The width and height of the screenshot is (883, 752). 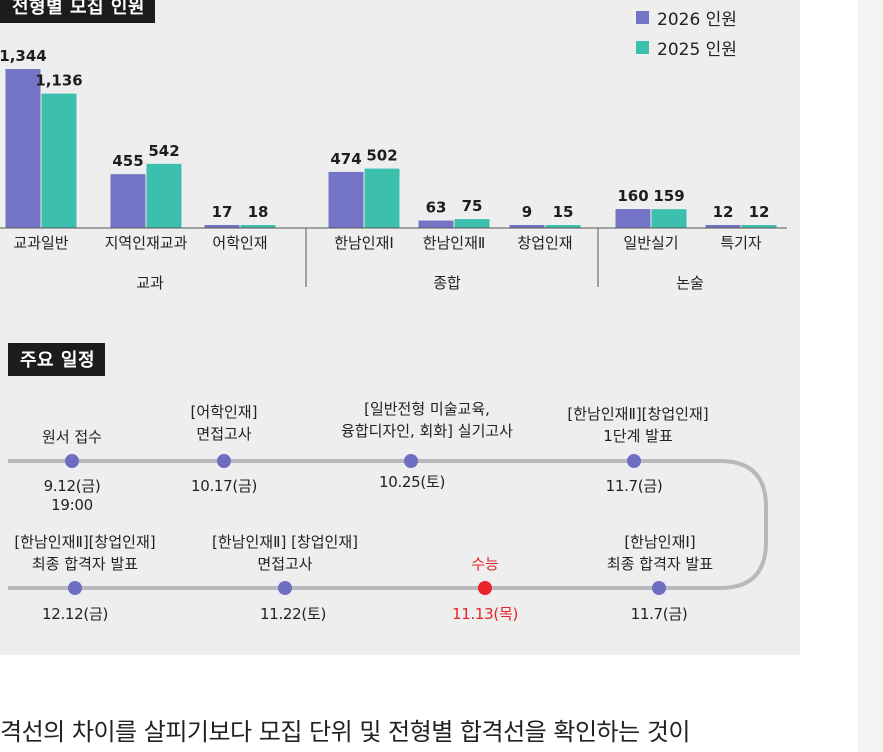 What do you see at coordinates (637, 425) in the screenshot?
I see `event-title-3: [한남인재Ⅱ][창업인재] 1단계 발표` at bounding box center [637, 425].